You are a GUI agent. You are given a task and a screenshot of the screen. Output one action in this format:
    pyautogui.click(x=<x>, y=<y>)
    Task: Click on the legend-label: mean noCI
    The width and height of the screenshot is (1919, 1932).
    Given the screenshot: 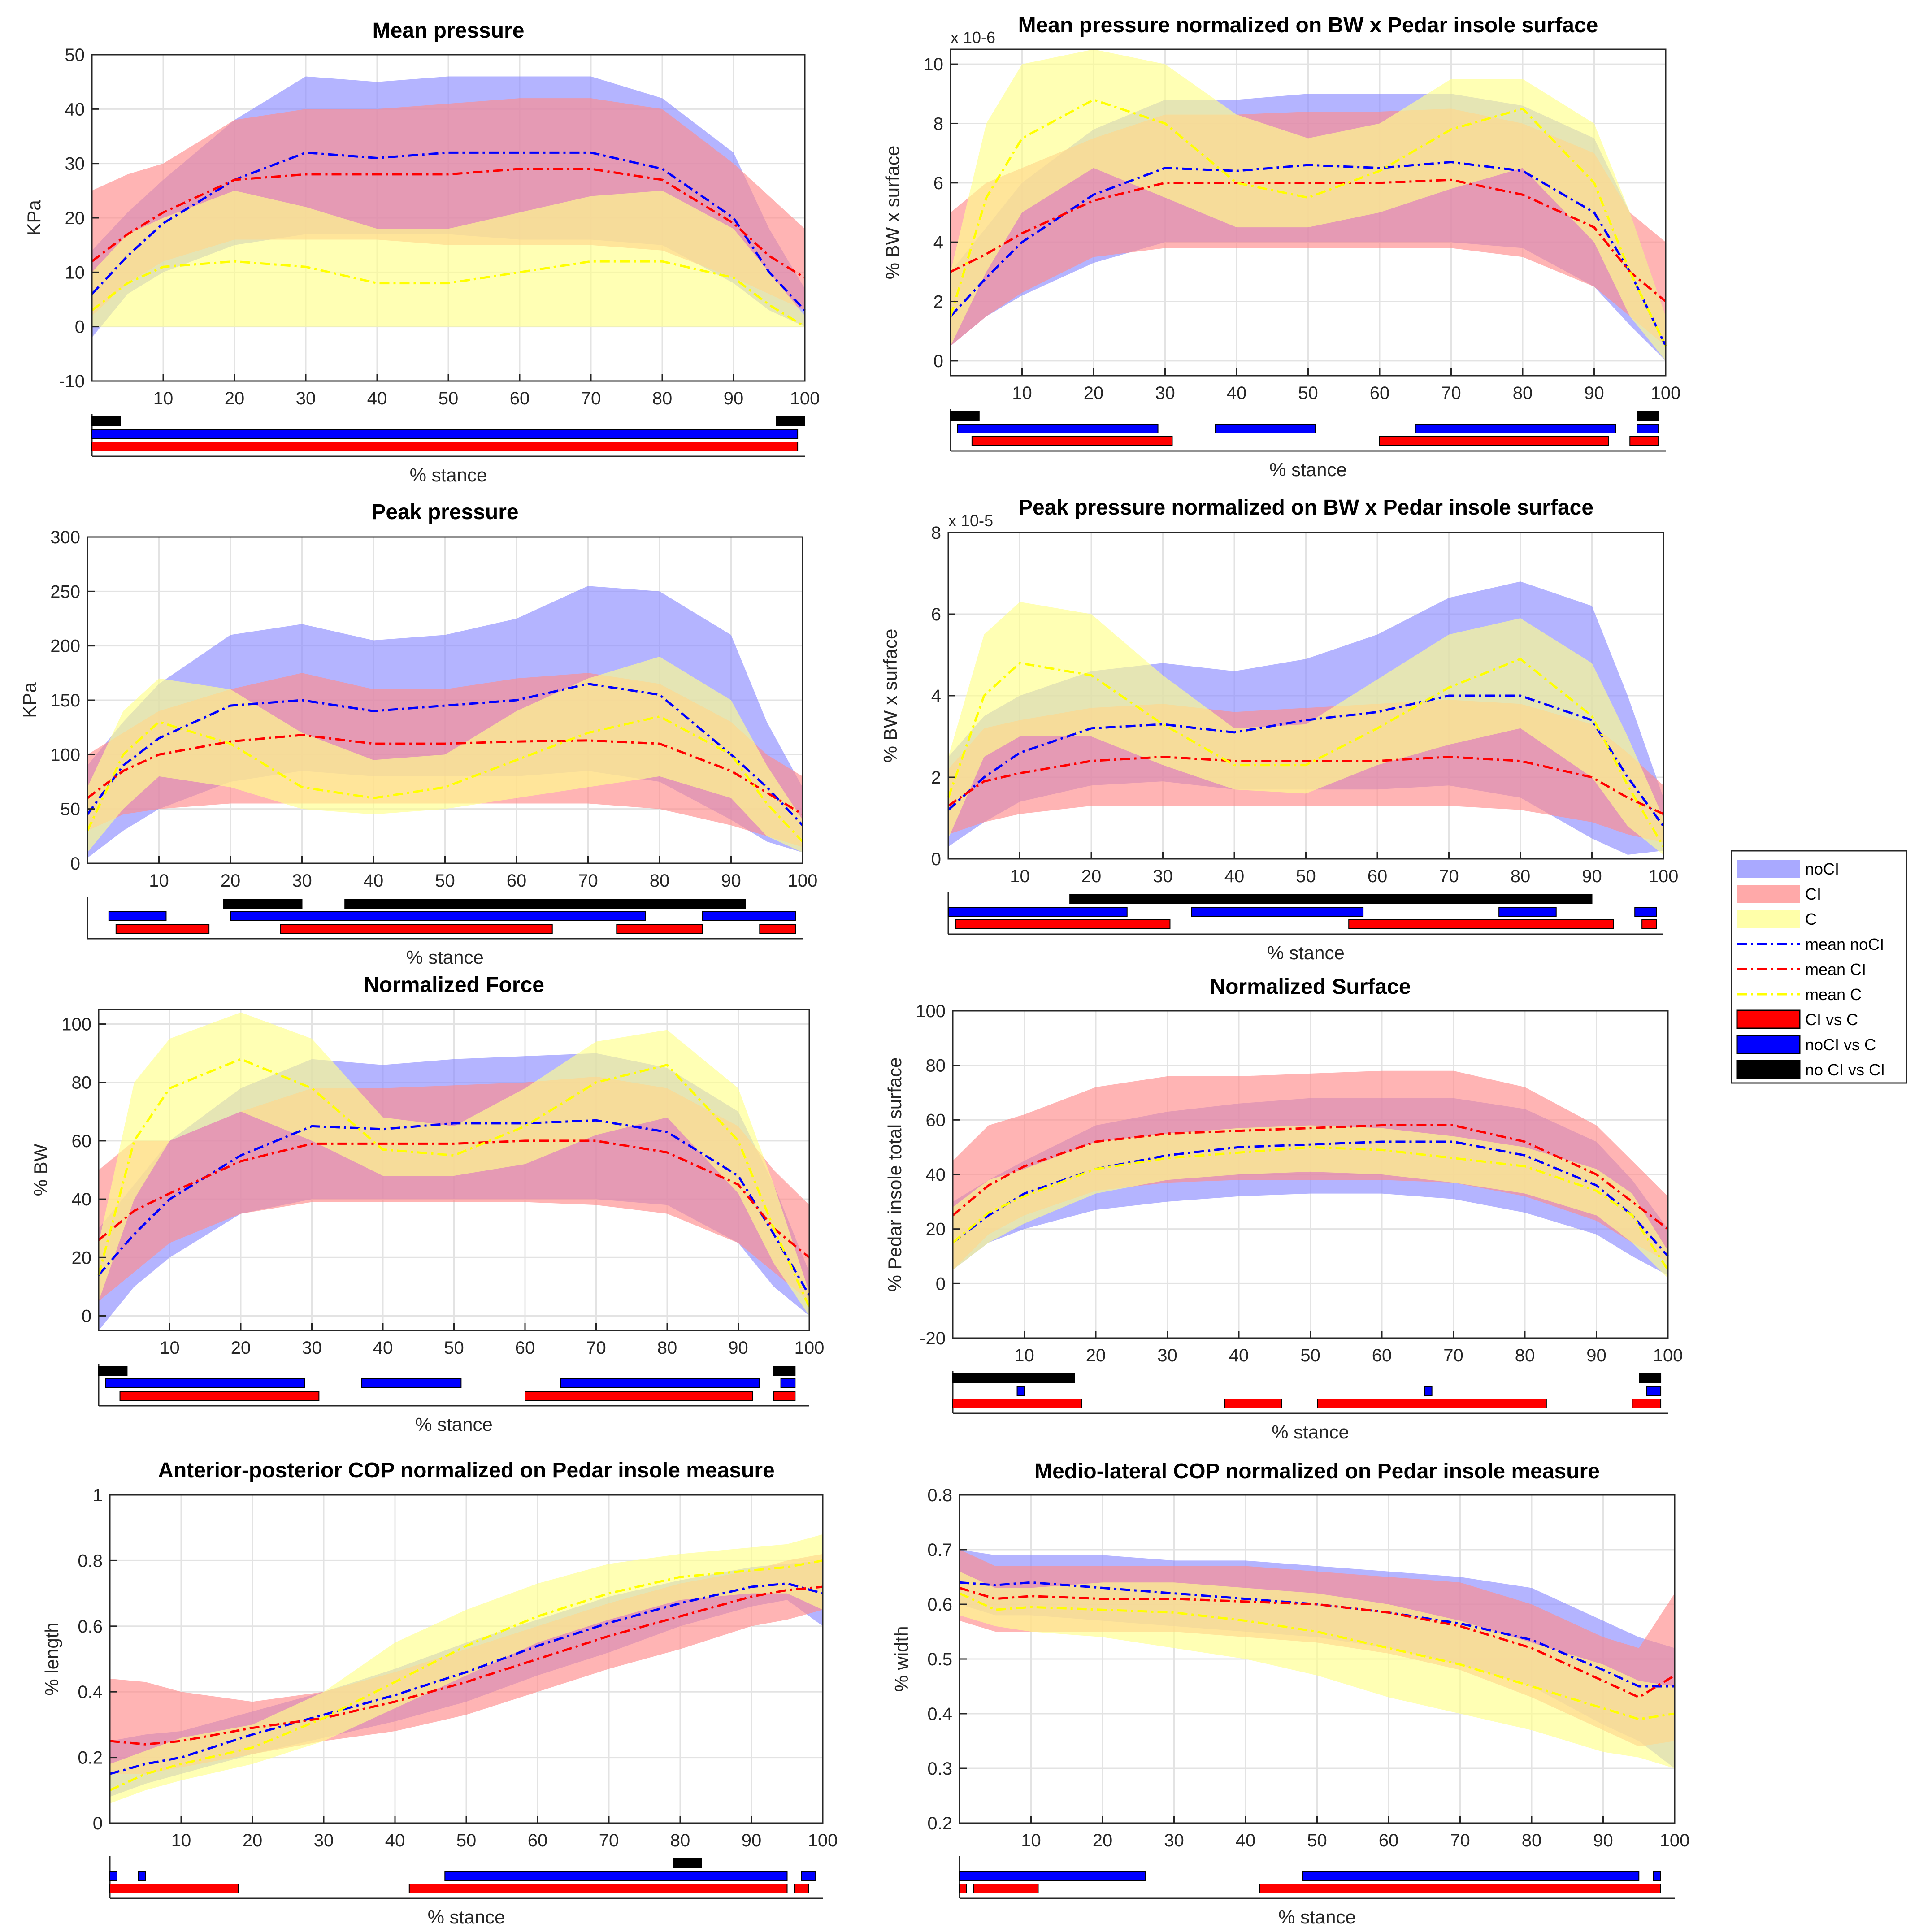 What is the action you would take?
    pyautogui.click(x=1844, y=944)
    